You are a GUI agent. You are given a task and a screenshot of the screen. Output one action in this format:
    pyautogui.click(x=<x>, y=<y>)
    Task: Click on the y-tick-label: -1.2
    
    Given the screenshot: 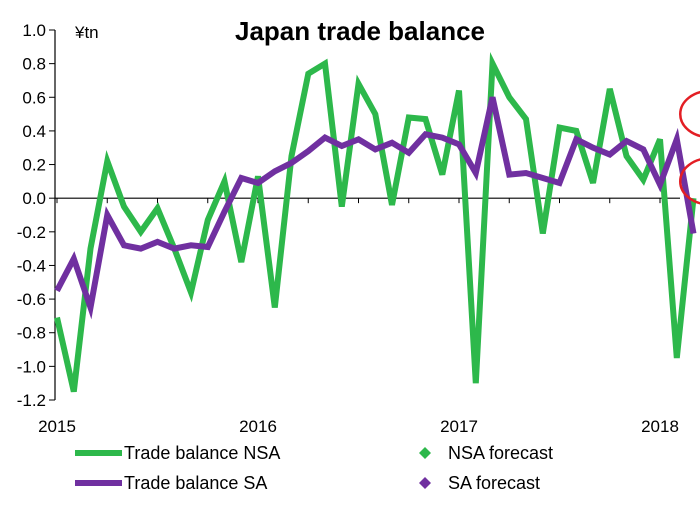 What is the action you would take?
    pyautogui.click(x=31, y=400)
    